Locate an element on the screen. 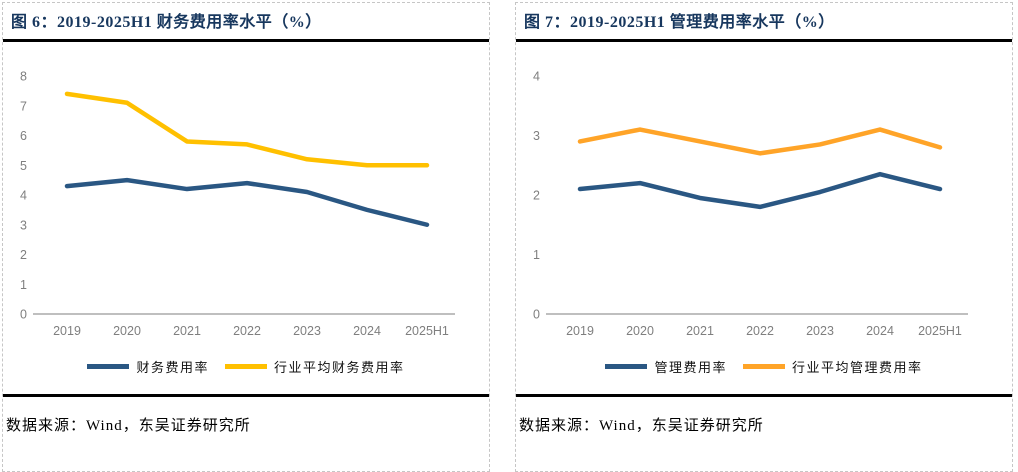  figure-6-source-text: 数据来源：Wind，东吴证券研究所 is located at coordinates (128, 426).